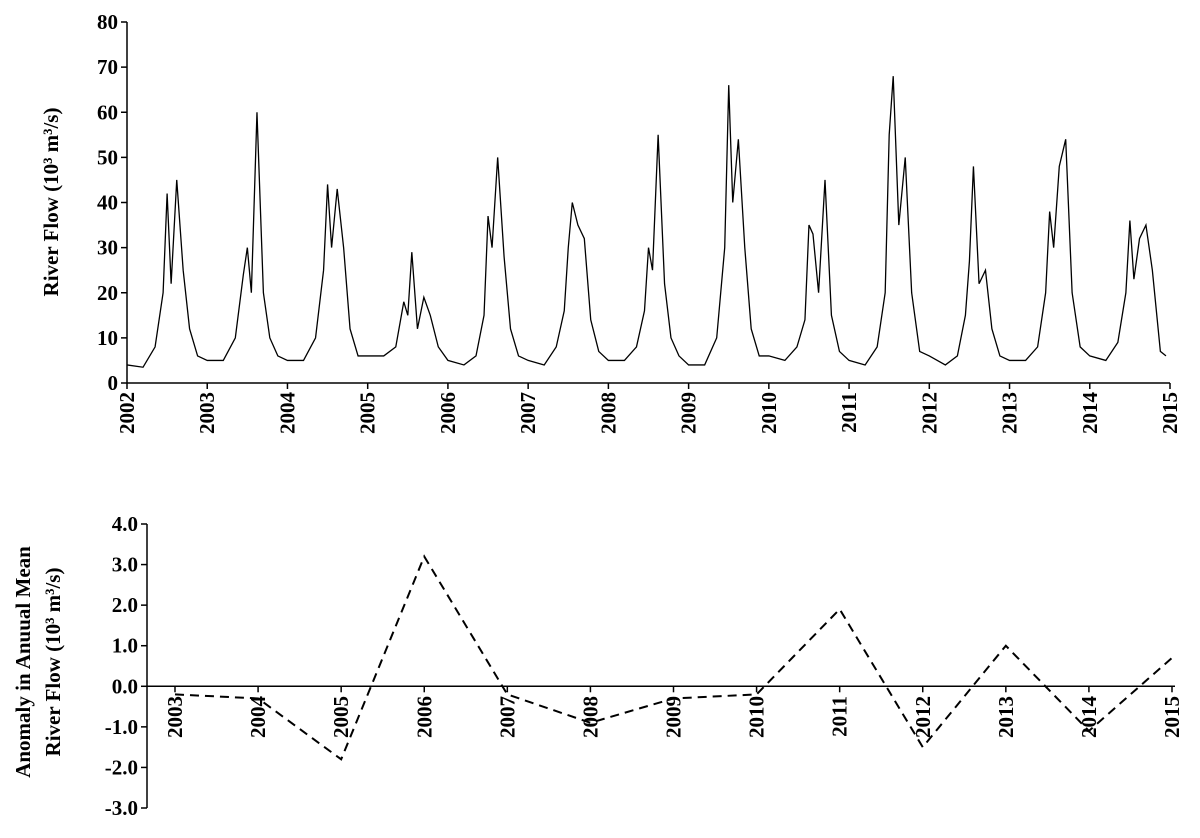 Image resolution: width=1200 pixels, height=838 pixels. I want to click on y-tick-label: 0.0, so click(125, 686).